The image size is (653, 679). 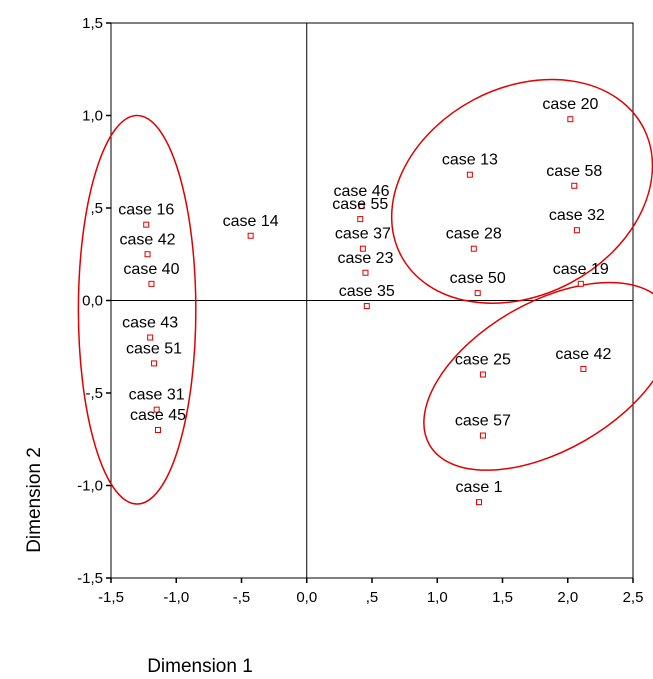 I want to click on x-tick-label: ,5, so click(x=372, y=597).